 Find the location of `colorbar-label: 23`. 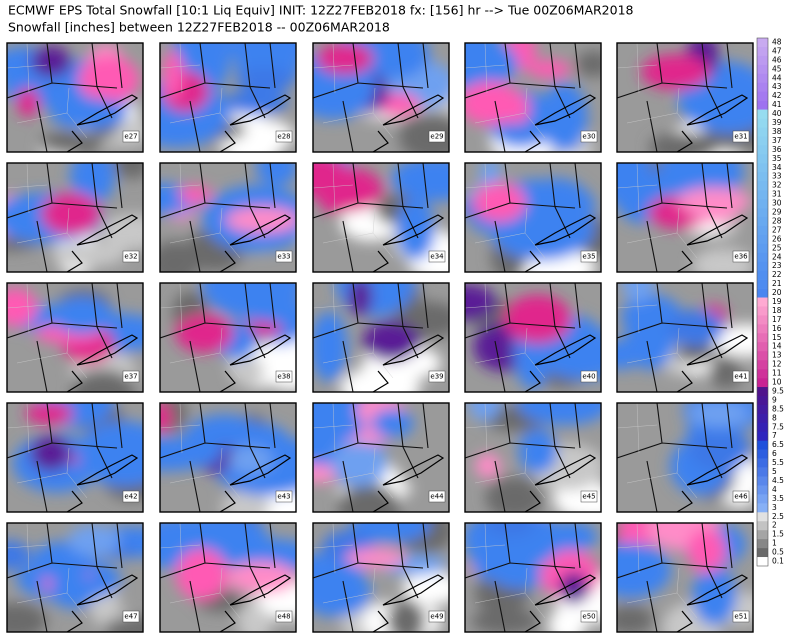

colorbar-label: 23 is located at coordinates (777, 265).